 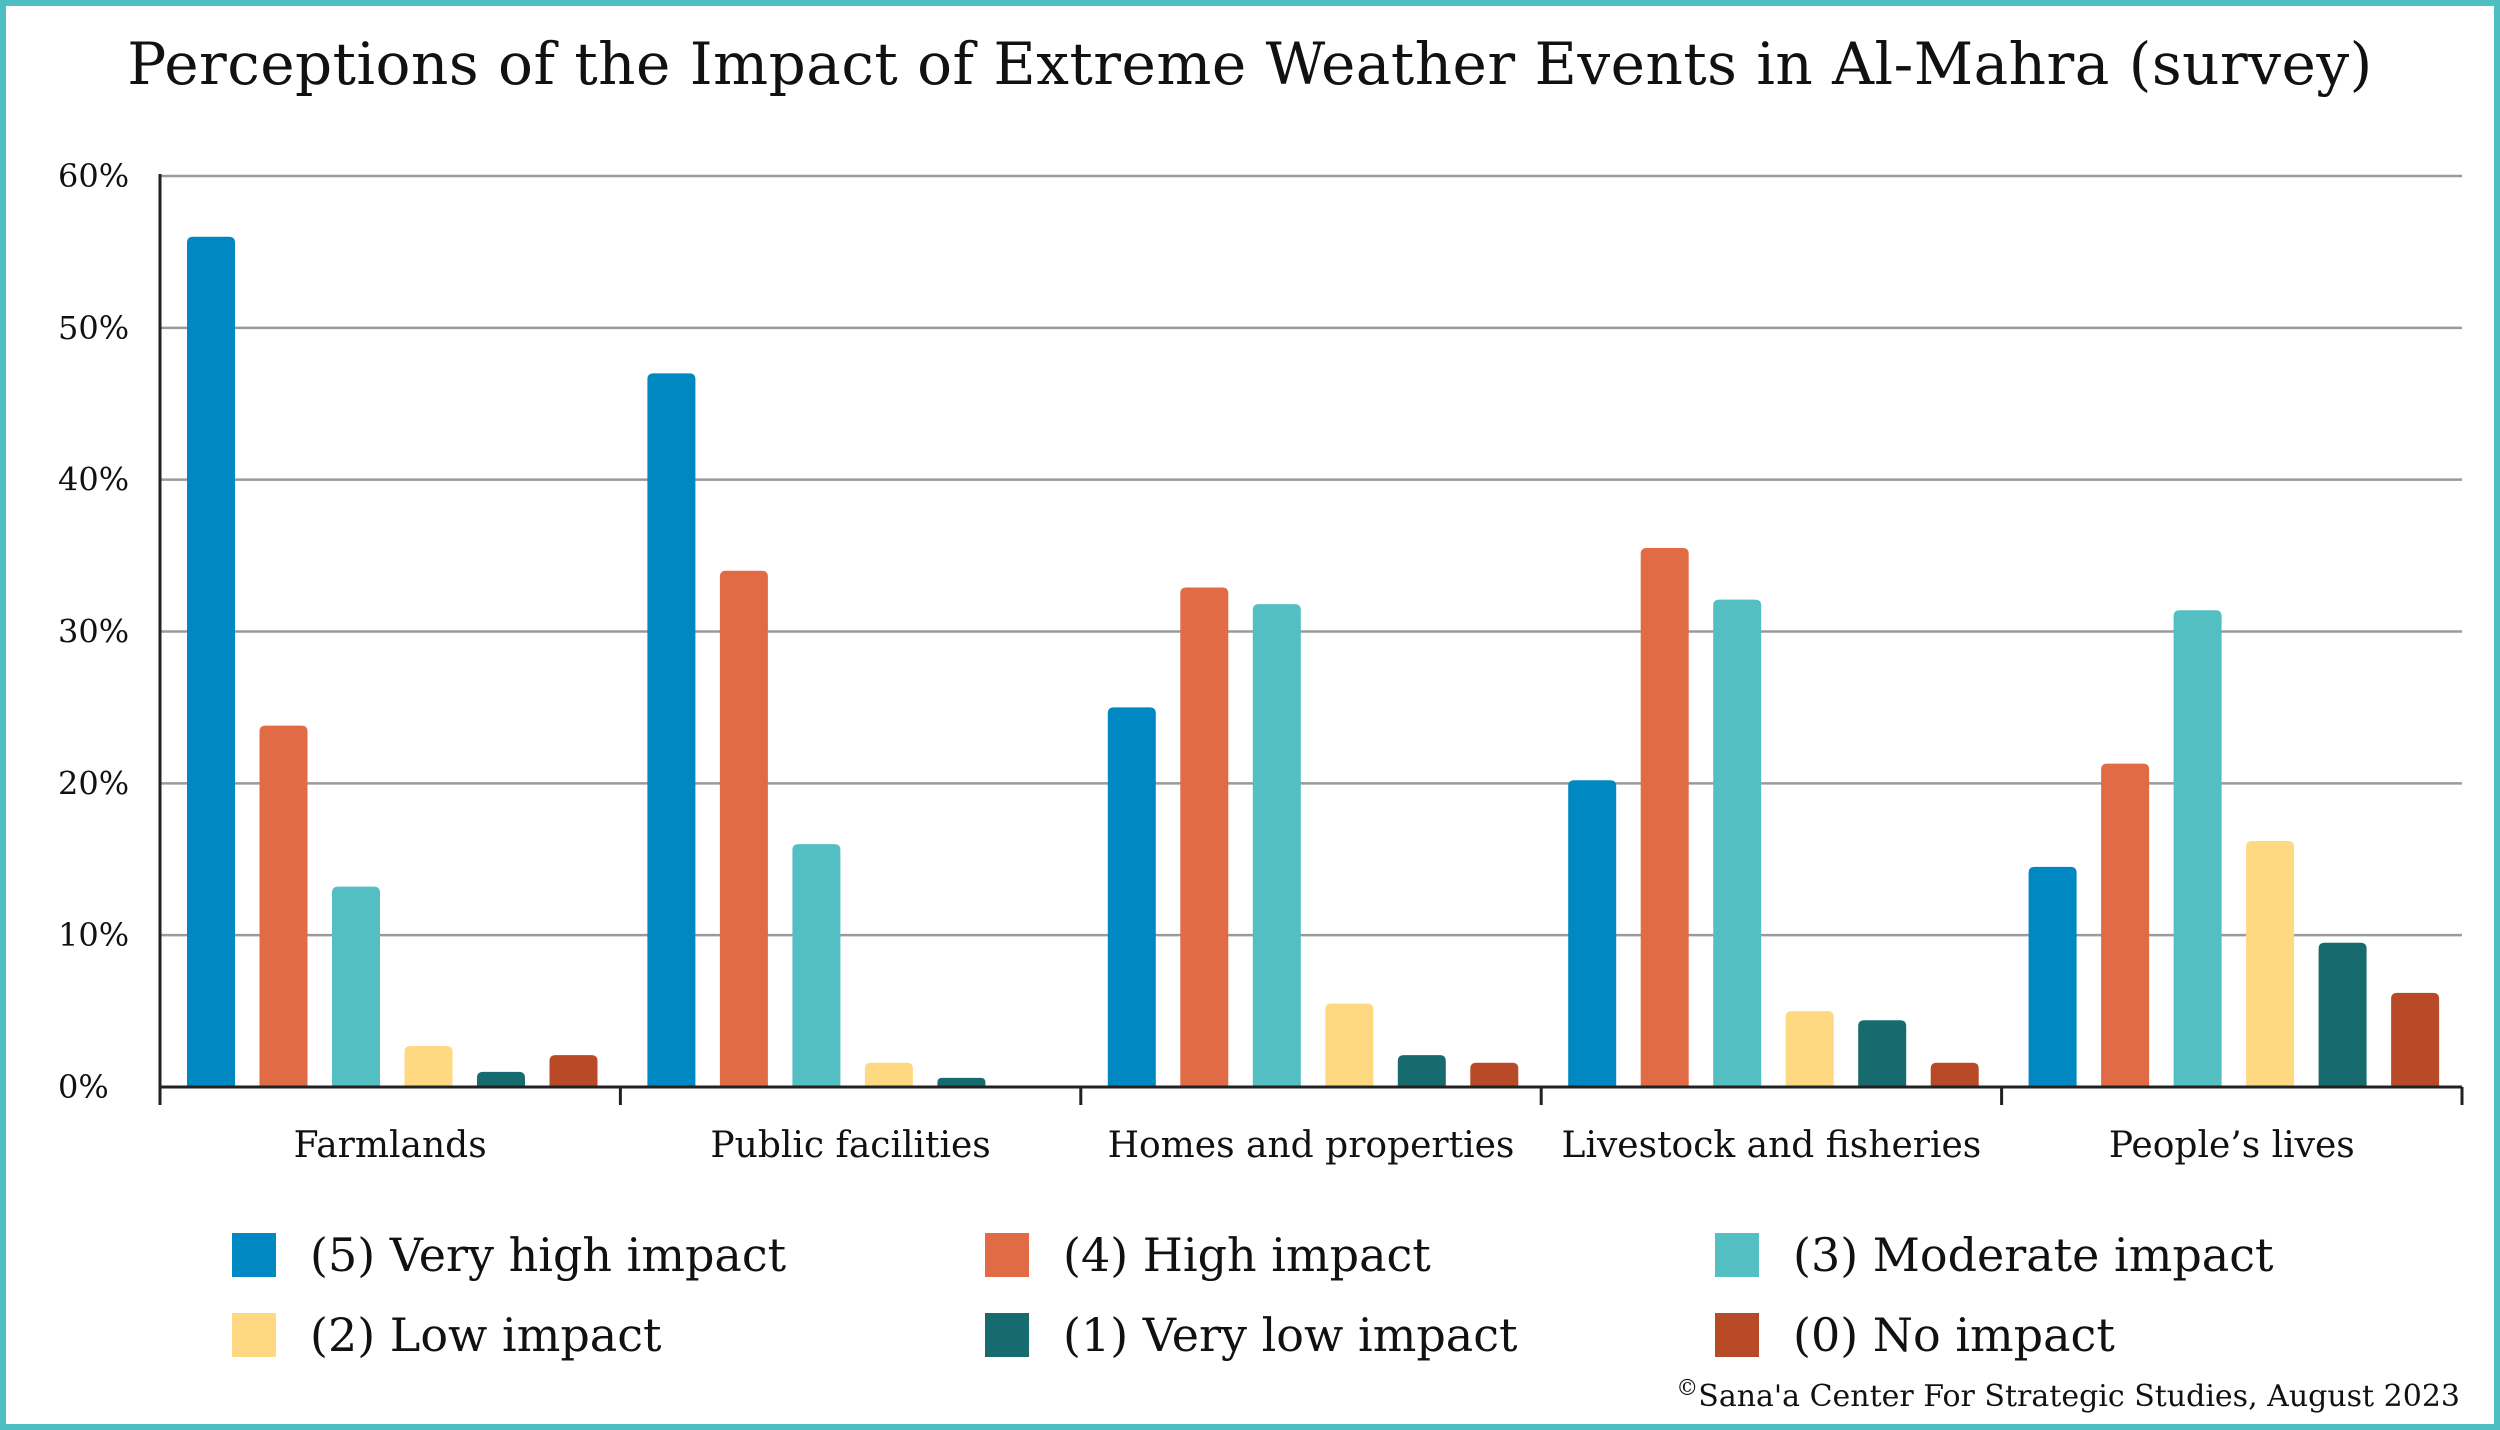 What do you see at coordinates (93, 632) in the screenshot?
I see `y-tick-label: 30%` at bounding box center [93, 632].